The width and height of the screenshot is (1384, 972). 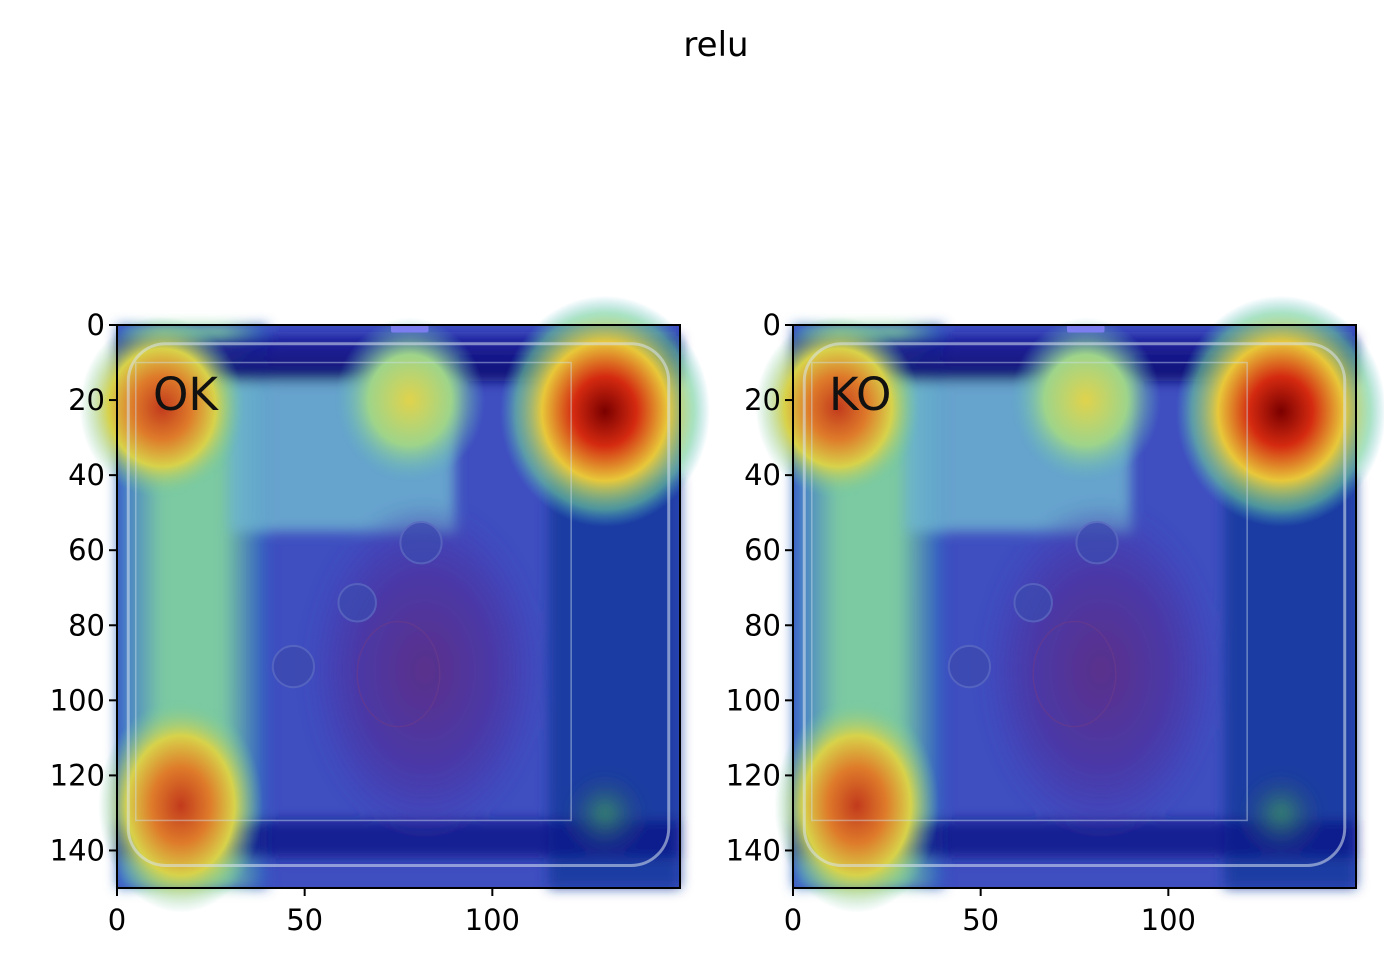 I want to click on panel-annotation: KO, so click(x=860, y=394).